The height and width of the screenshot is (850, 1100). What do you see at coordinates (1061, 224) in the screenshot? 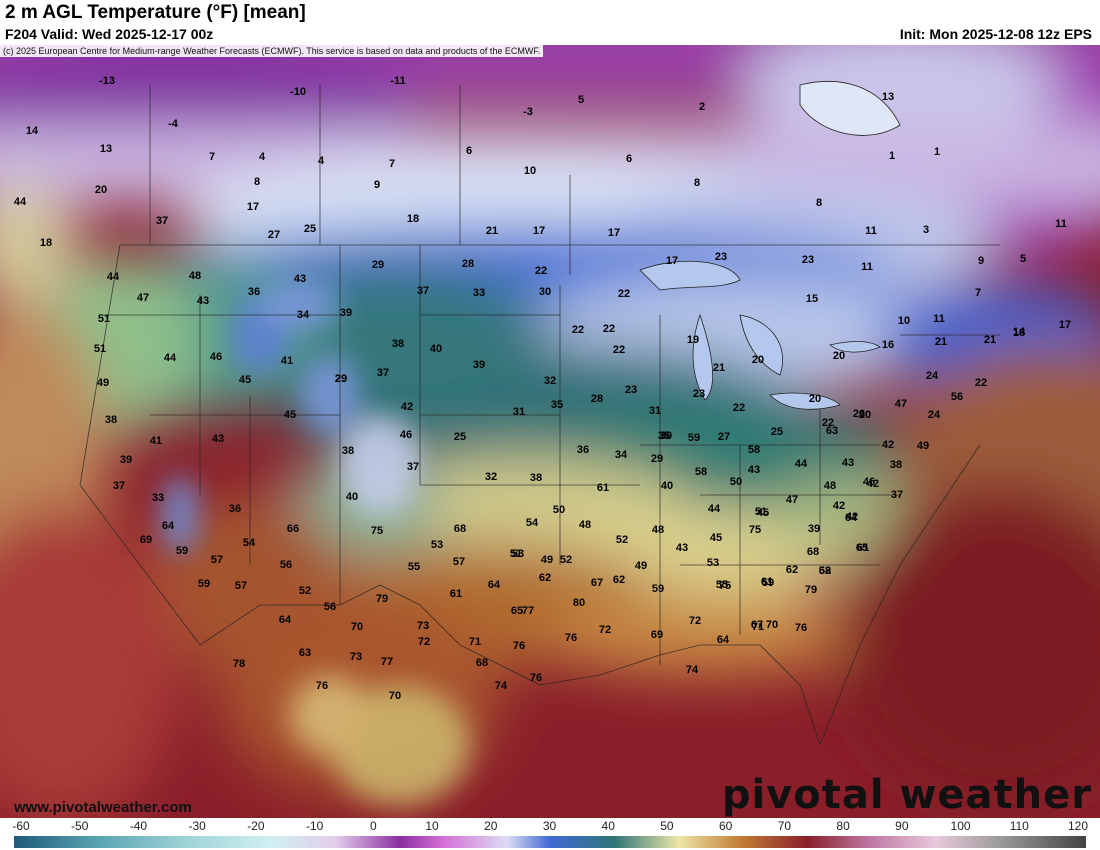
I see `temperature-value-label: 11` at bounding box center [1061, 224].